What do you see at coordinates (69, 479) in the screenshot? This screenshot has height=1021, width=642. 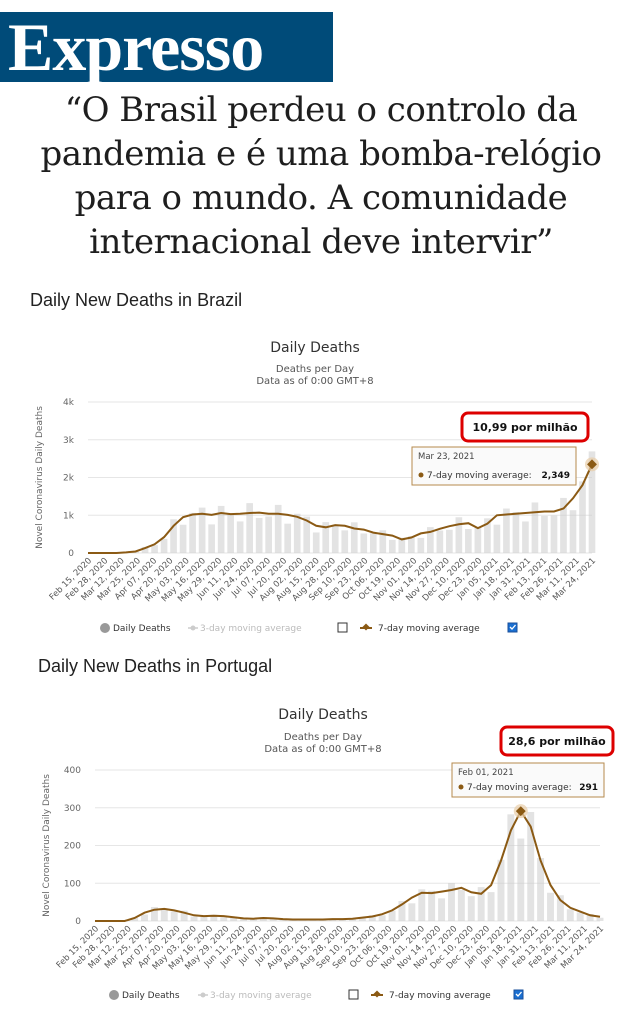 I see `y-tick-label: 2k` at bounding box center [69, 479].